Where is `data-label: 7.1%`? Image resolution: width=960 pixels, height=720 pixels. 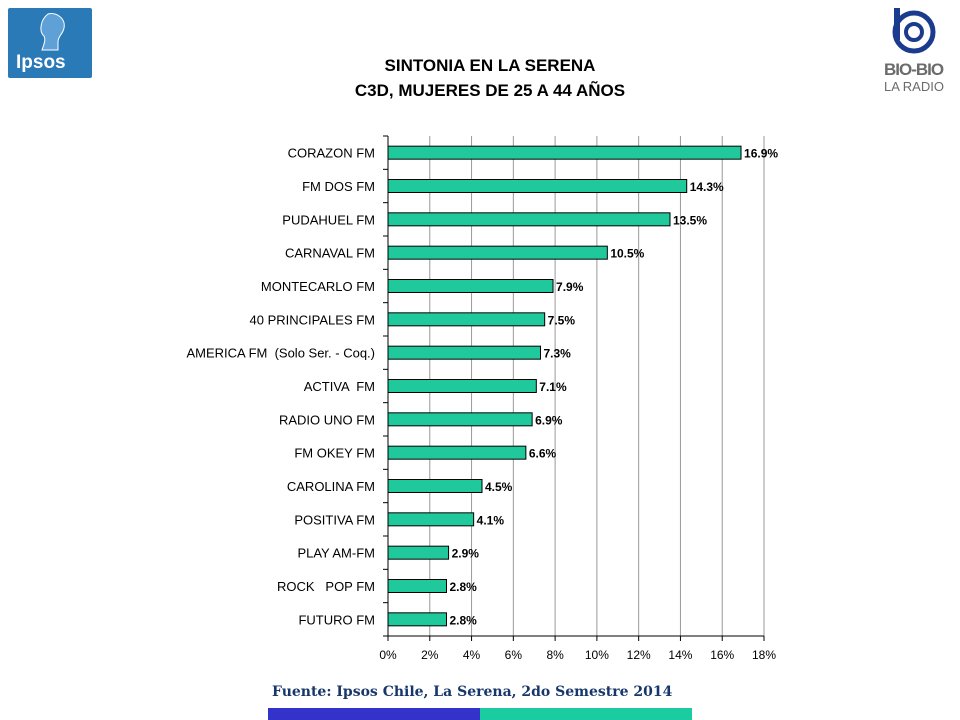 data-label: 7.1% is located at coordinates (553, 387).